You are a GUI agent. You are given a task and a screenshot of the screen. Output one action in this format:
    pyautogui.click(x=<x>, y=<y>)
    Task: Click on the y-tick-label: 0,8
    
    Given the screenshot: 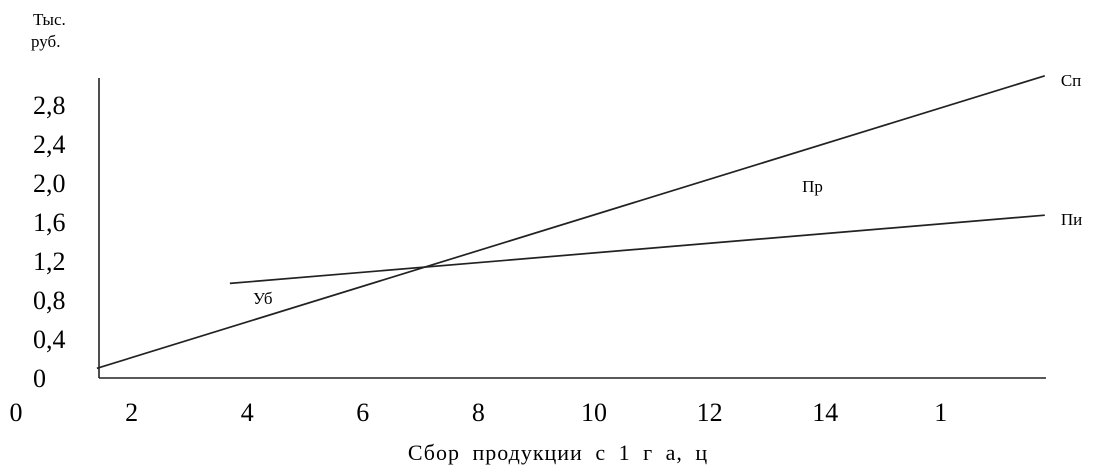 What is the action you would take?
    pyautogui.click(x=49, y=300)
    